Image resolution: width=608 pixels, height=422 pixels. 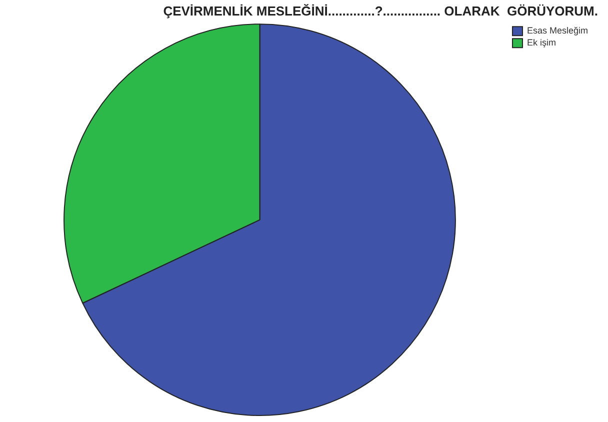 What do you see at coordinates (541, 43) in the screenshot?
I see `legend-label: Ek işim` at bounding box center [541, 43].